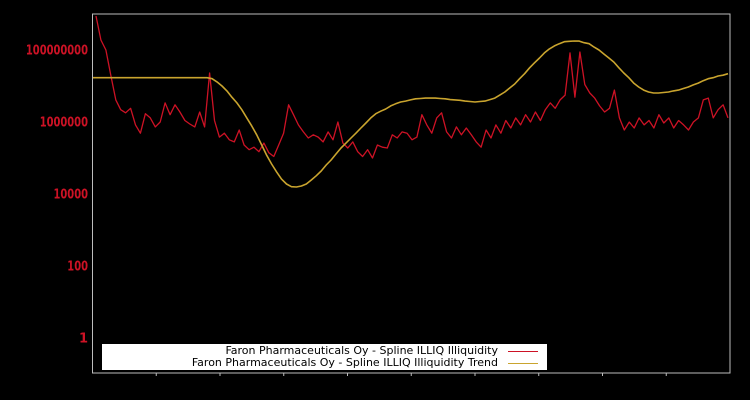  Describe the element at coordinates (523, 351) in the screenshot. I see `illiquidity-line-swatch` at that location.